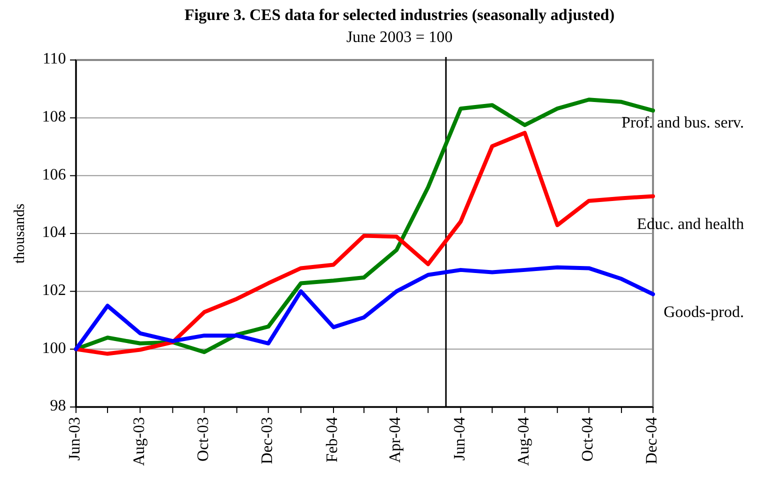 This screenshot has width=758, height=488. I want to click on series-label: Goods-prod., so click(704, 312).